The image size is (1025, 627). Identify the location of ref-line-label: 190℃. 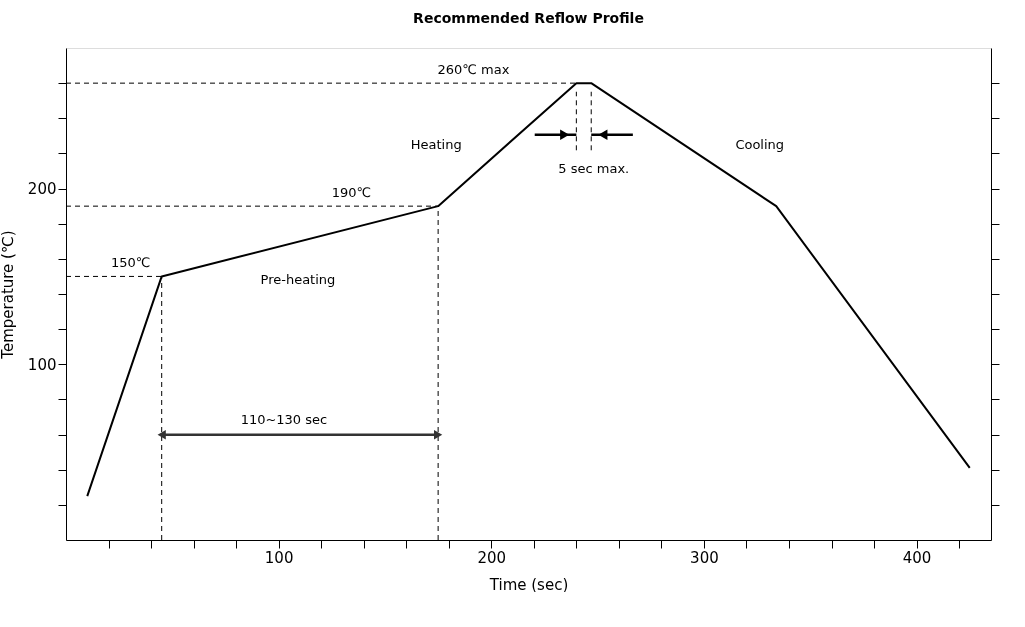
(351, 193).